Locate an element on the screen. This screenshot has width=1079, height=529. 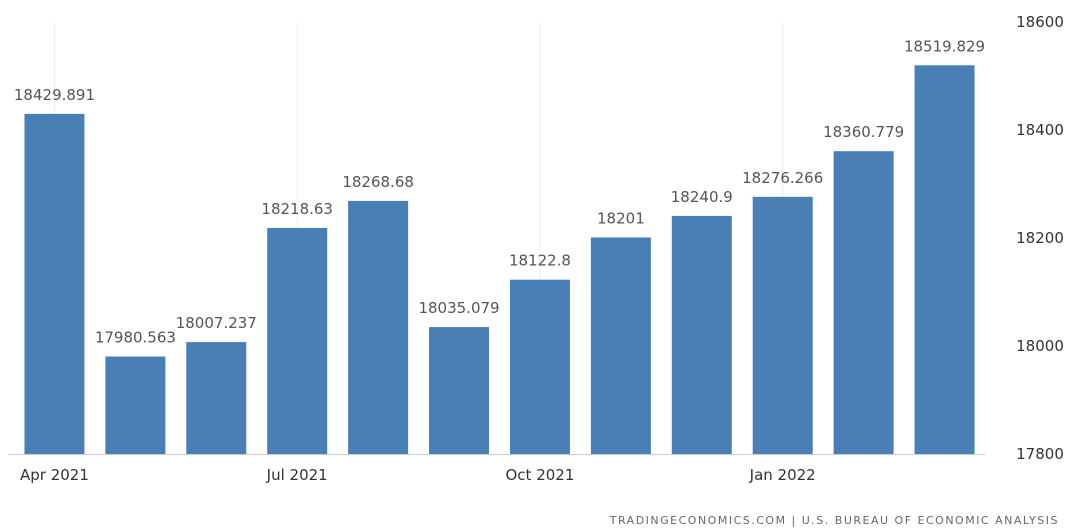
data-label-5: 18035.079 is located at coordinates (458, 308).